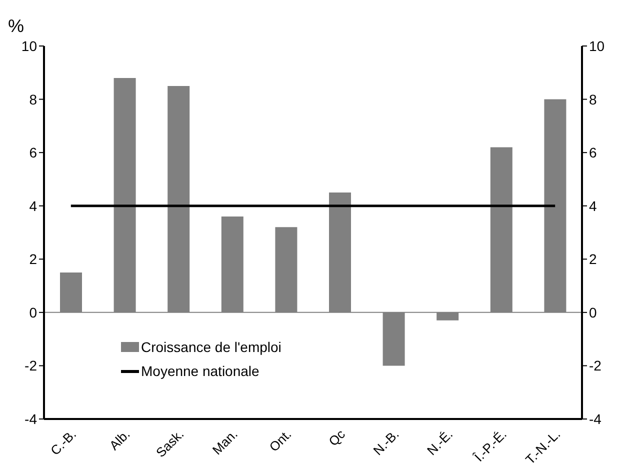 The image size is (626, 472). What do you see at coordinates (33, 312) in the screenshot?
I see `y-tick-label: 0` at bounding box center [33, 312].